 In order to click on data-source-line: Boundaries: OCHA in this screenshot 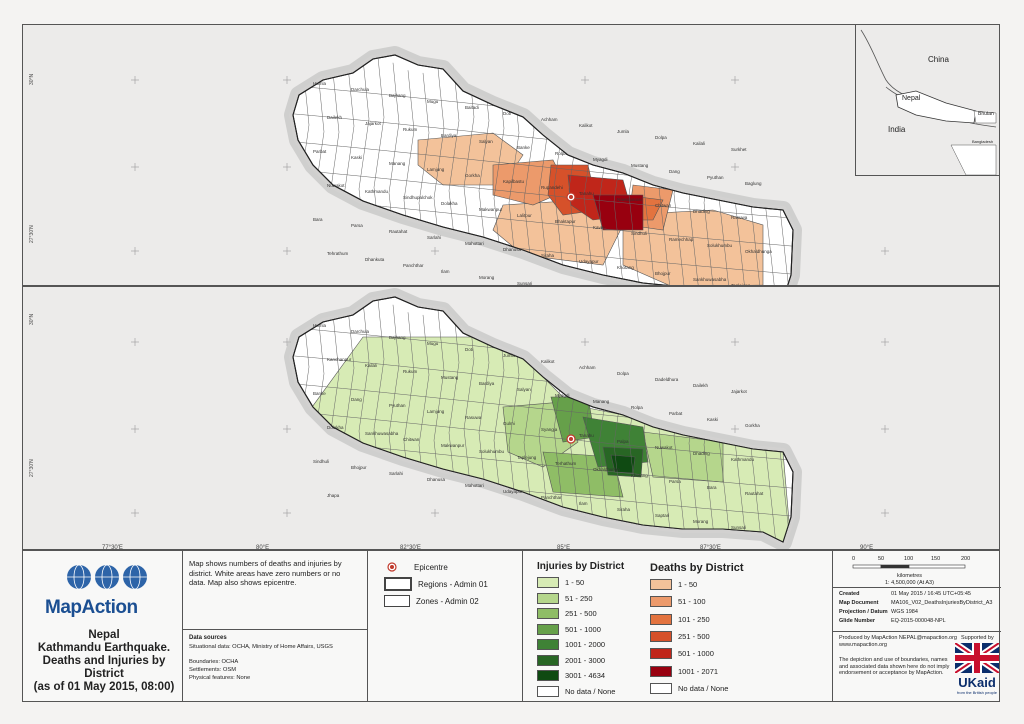, I will do `click(214, 662)`.